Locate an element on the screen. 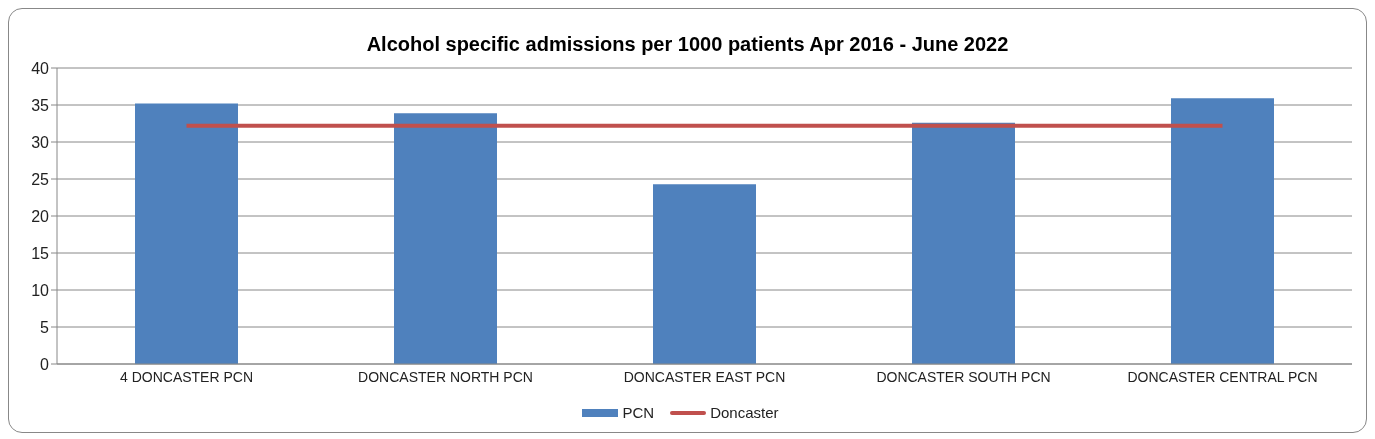 The height and width of the screenshot is (439, 1375). y-tick-label: 35 is located at coordinates (40, 105).